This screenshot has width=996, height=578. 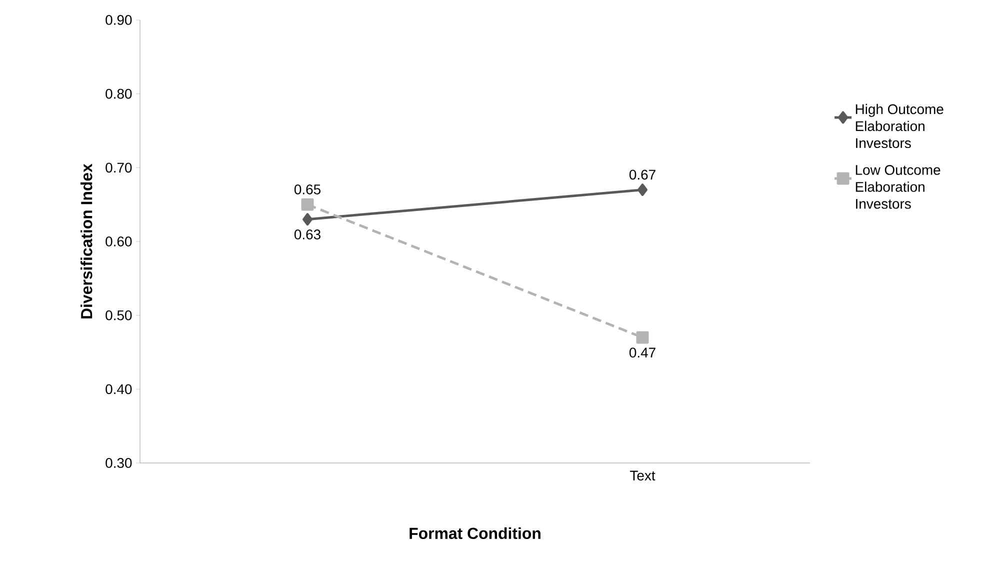 What do you see at coordinates (119, 167) in the screenshot?
I see `y-tick-label: 0.70` at bounding box center [119, 167].